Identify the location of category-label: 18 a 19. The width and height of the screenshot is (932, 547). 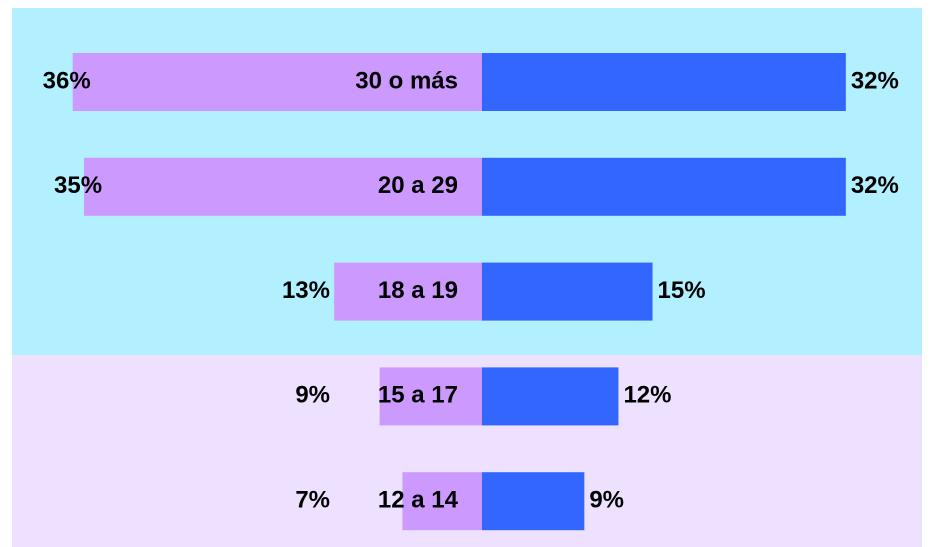
(418, 290).